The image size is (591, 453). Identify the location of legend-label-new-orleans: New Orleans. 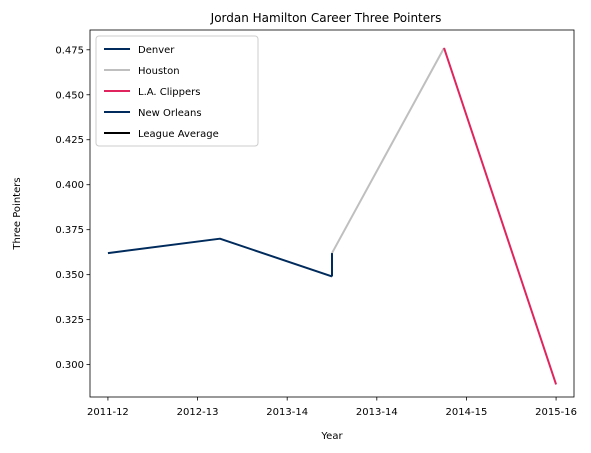
(170, 113).